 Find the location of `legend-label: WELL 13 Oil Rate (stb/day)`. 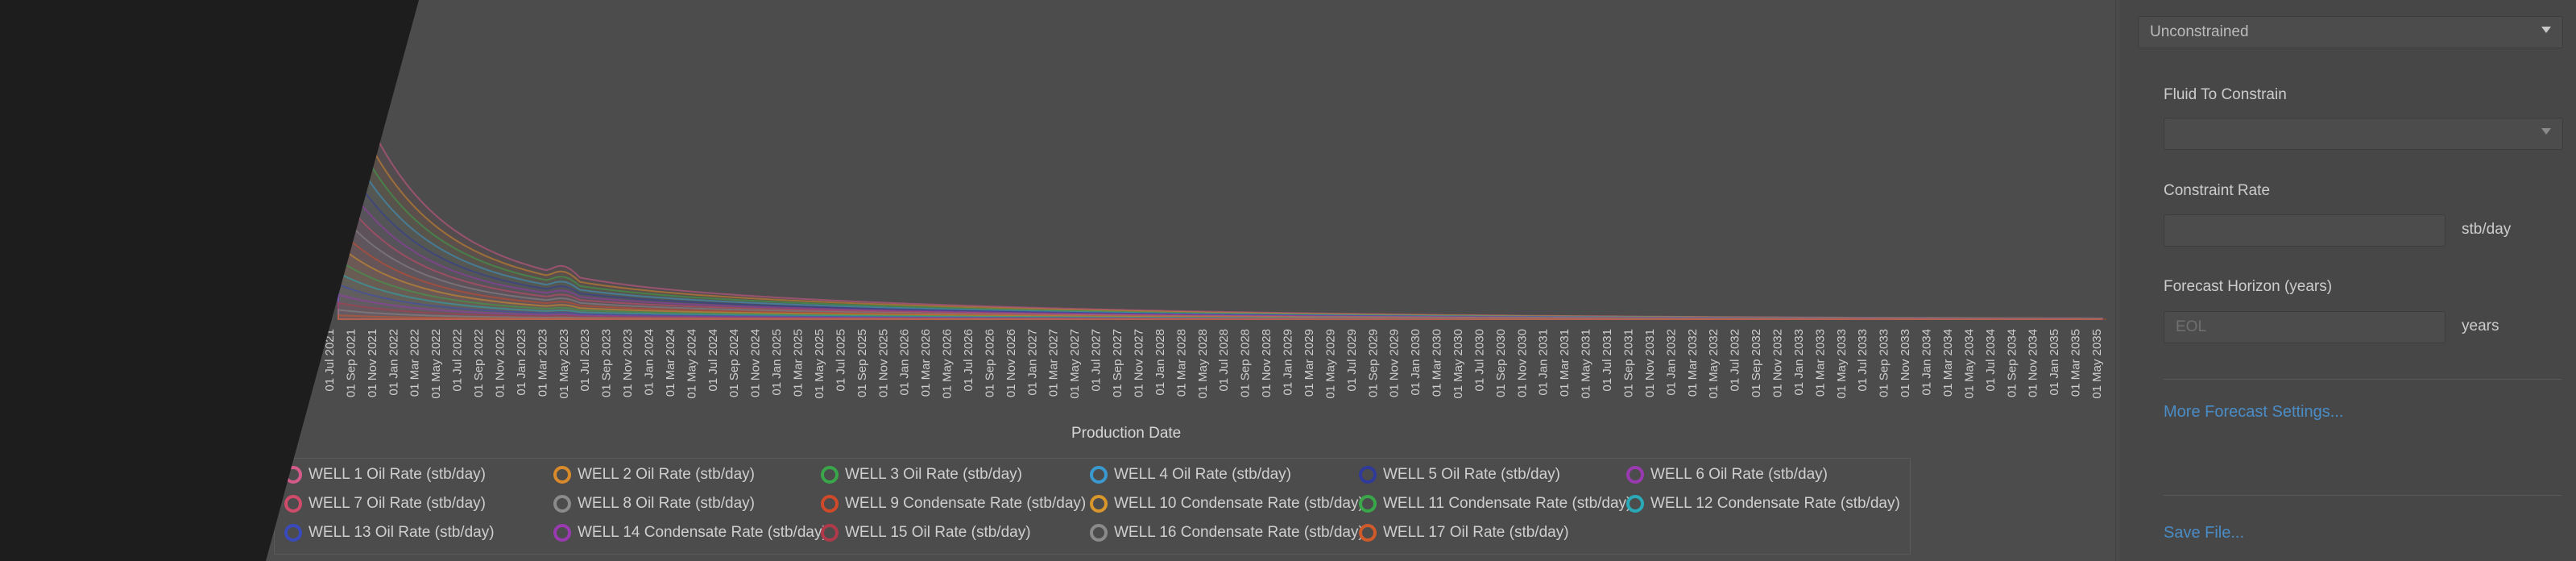

legend-label: WELL 13 Oil Rate (stb/day) is located at coordinates (402, 532).